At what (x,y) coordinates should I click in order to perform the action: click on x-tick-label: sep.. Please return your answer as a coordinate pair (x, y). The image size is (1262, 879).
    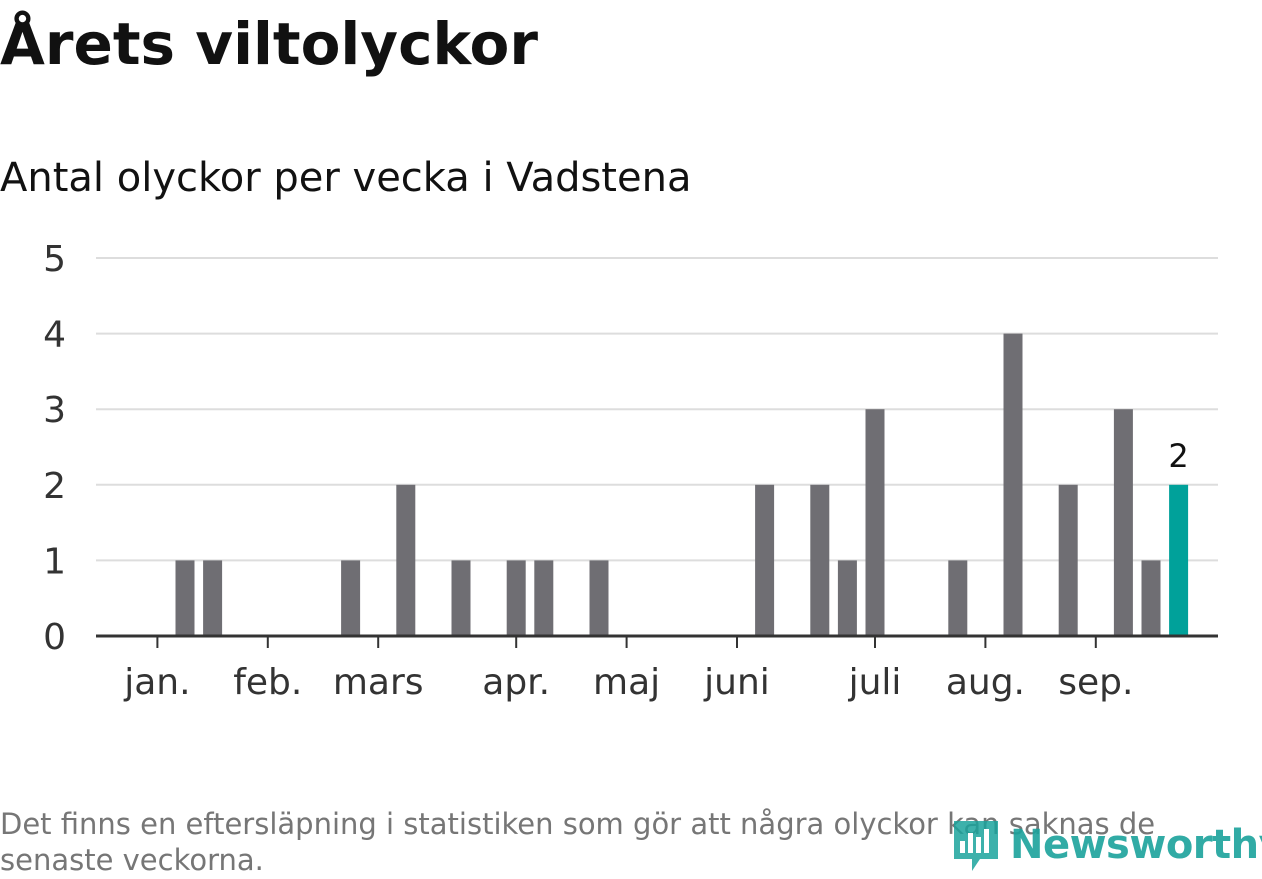
    Looking at the image, I should click on (1095, 682).